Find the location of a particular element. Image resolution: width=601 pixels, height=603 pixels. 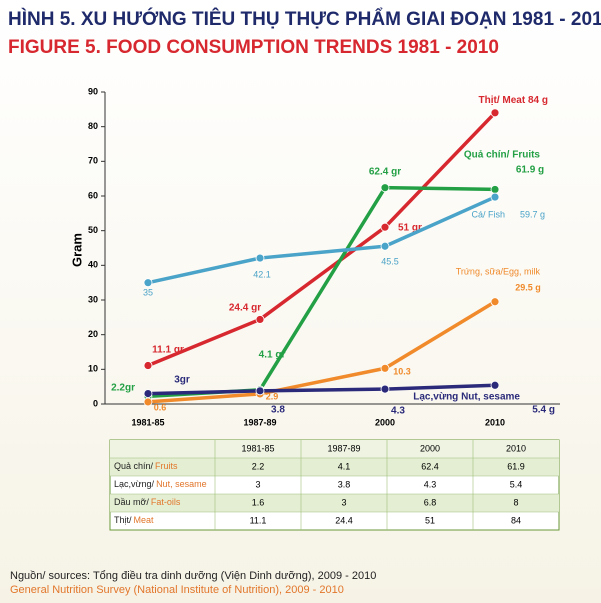

table-cell: 51 is located at coordinates (430, 520).